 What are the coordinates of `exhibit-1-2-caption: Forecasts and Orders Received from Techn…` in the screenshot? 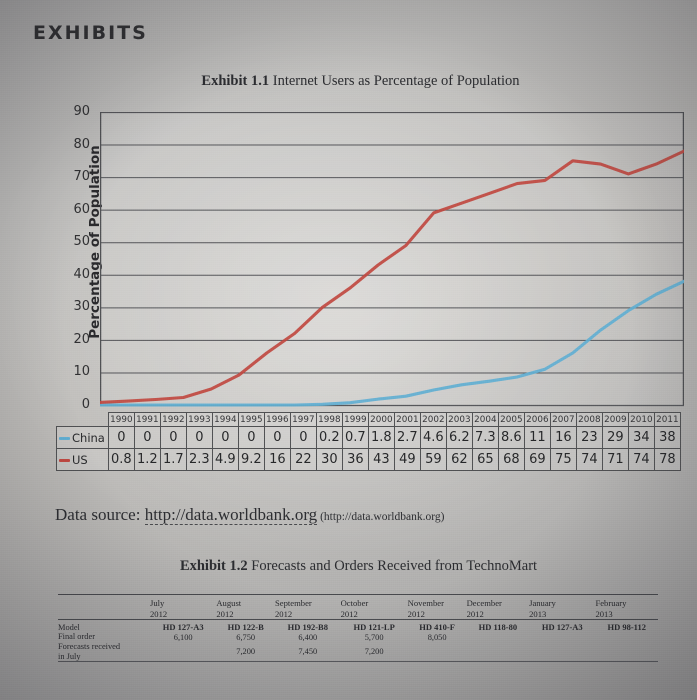 It's located at (392, 566).